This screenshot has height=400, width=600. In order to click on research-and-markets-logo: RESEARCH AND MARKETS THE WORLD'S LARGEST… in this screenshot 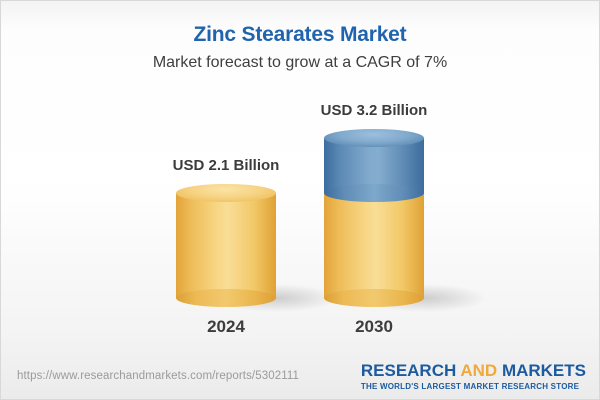, I will do `click(473, 376)`.